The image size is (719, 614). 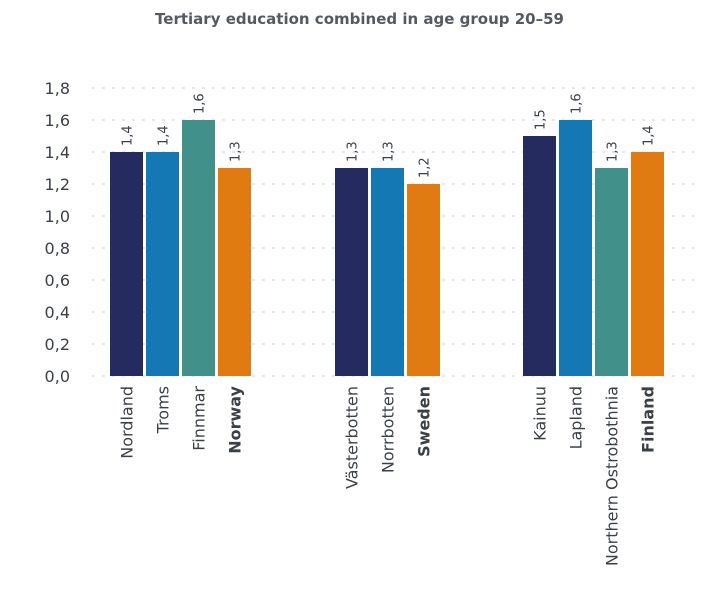 What do you see at coordinates (388, 429) in the screenshot?
I see `category-label: Norrbotten` at bounding box center [388, 429].